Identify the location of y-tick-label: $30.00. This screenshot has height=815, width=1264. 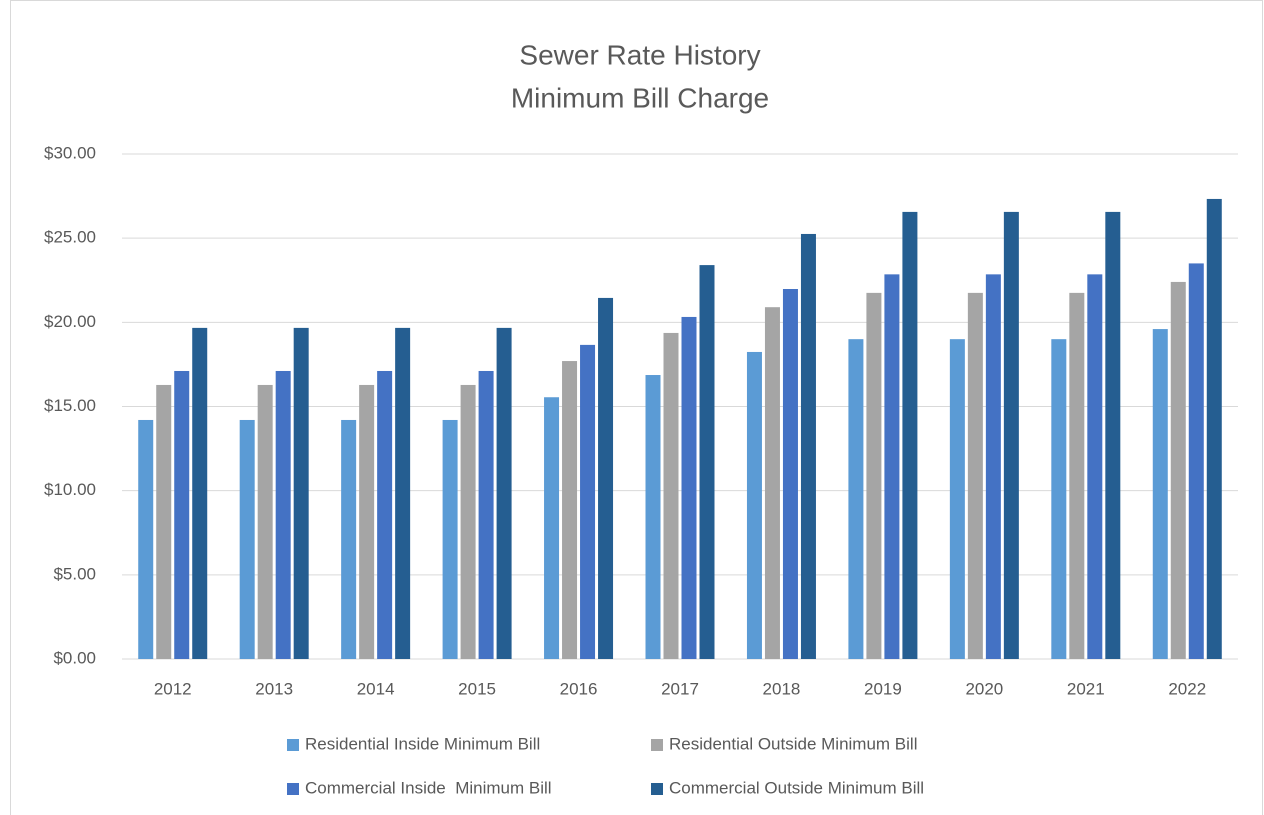
(70, 152).